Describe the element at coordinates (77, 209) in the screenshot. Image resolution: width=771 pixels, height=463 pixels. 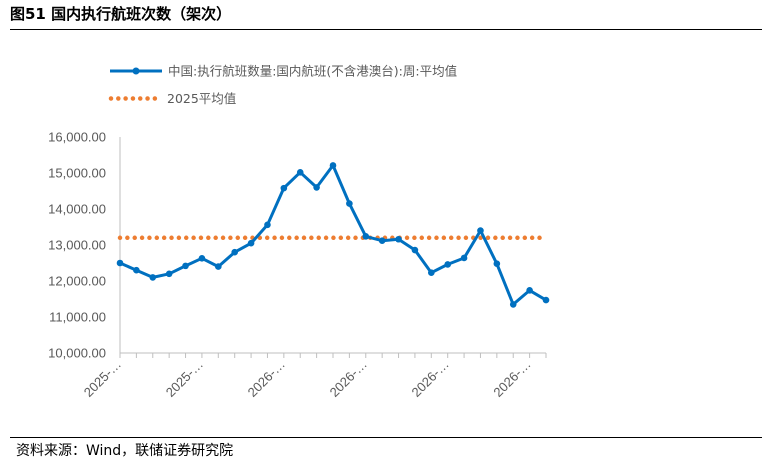
I see `y-tick-label: 14,000.00` at that location.